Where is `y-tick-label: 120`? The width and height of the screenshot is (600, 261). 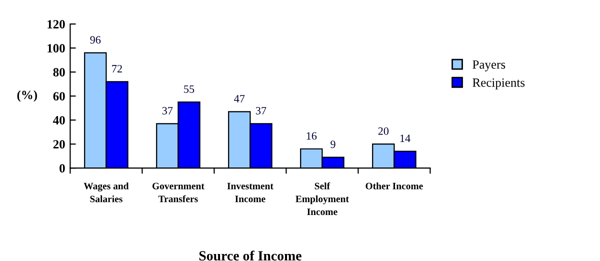 y-tick-label: 120 is located at coordinates (56, 24).